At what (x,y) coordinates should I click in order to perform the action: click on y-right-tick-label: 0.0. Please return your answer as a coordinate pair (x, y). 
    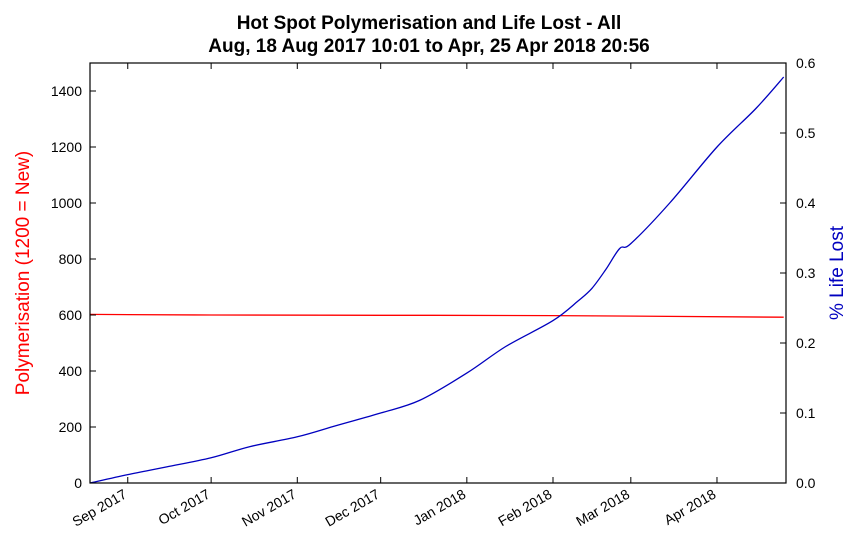
    Looking at the image, I should click on (806, 483).